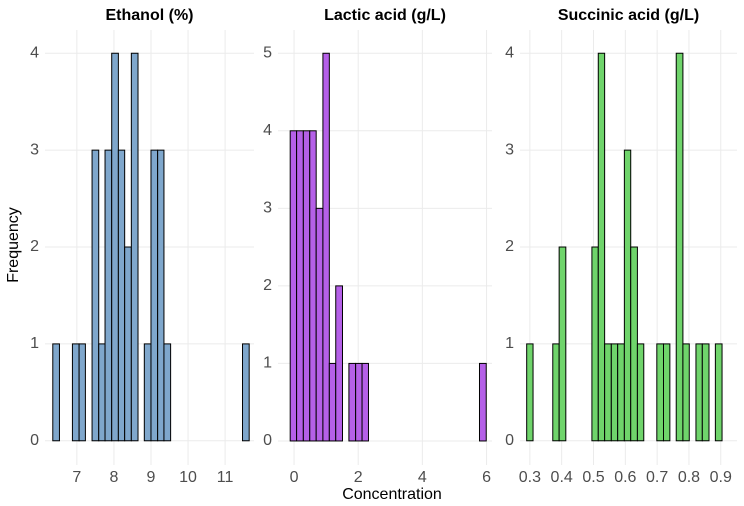  Describe the element at coordinates (76, 477) in the screenshot. I see `x-tick-label: 7` at that location.